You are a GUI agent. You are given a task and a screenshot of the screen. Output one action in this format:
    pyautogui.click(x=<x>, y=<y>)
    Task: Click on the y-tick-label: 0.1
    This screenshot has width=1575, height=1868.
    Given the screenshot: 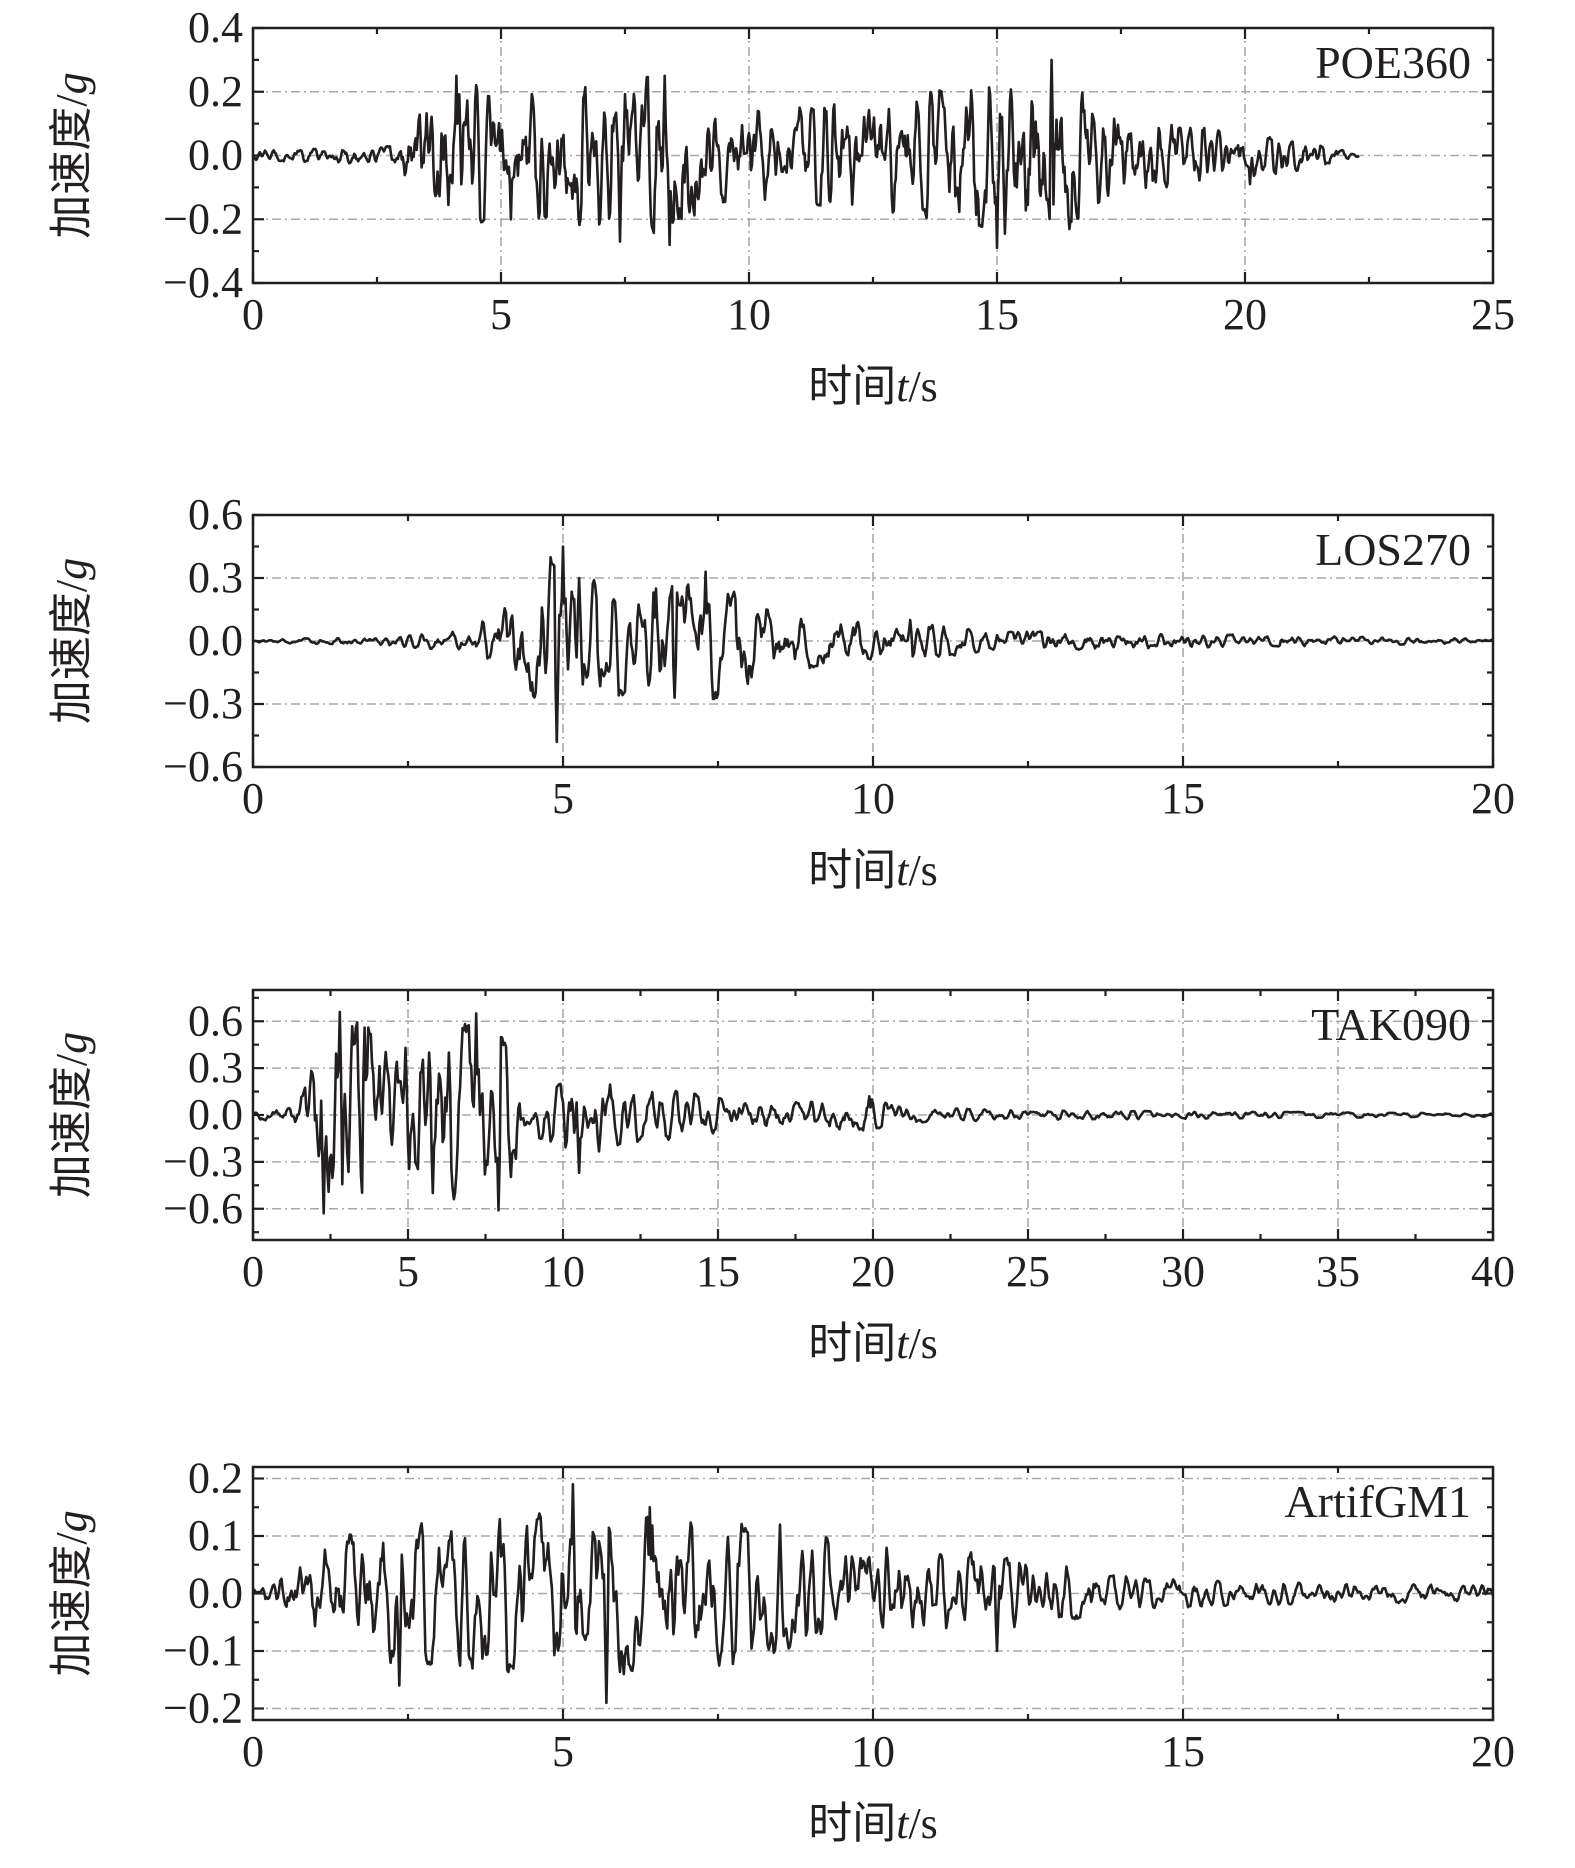 What is the action you would take?
    pyautogui.click(x=215, y=1535)
    